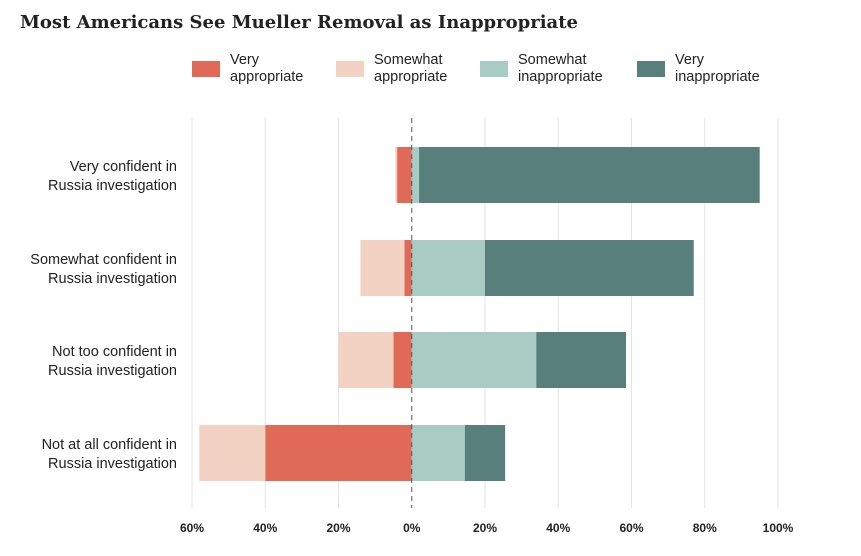  I want to click on category-label-line: Somewhat confident in, so click(103, 260).